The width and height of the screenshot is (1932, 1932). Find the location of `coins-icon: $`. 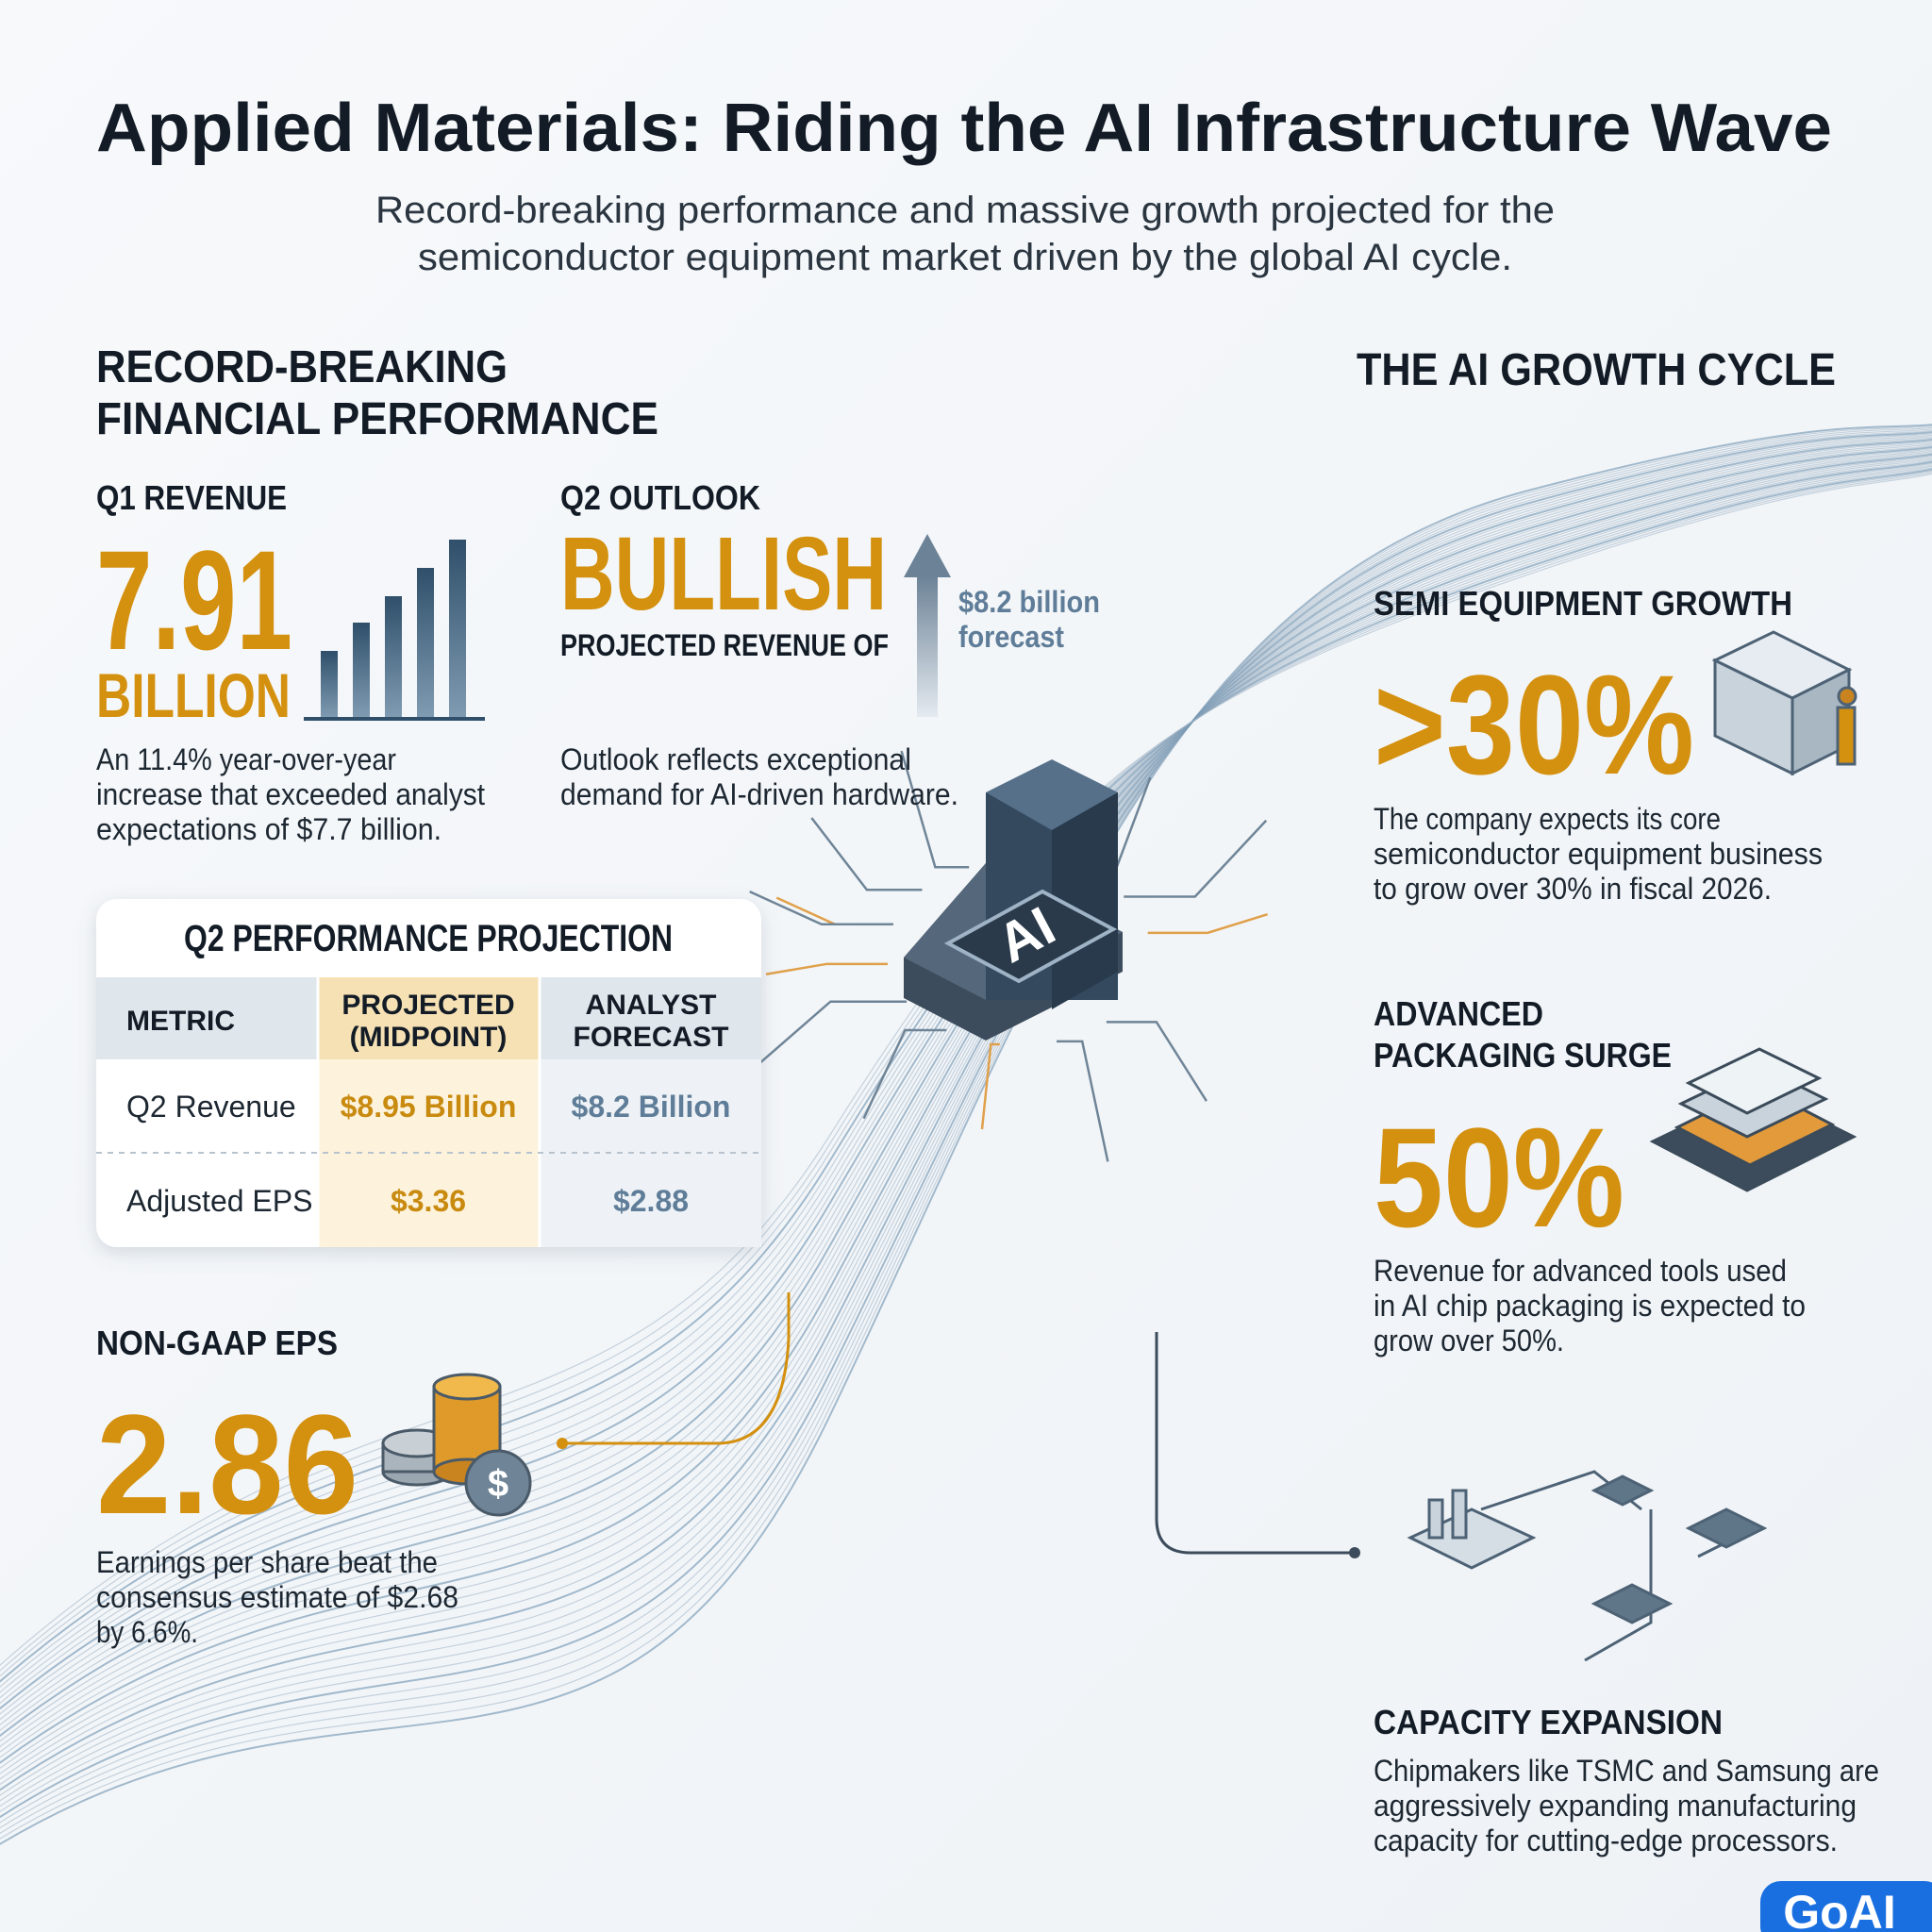

coins-icon: $ is located at coordinates (456, 1445).